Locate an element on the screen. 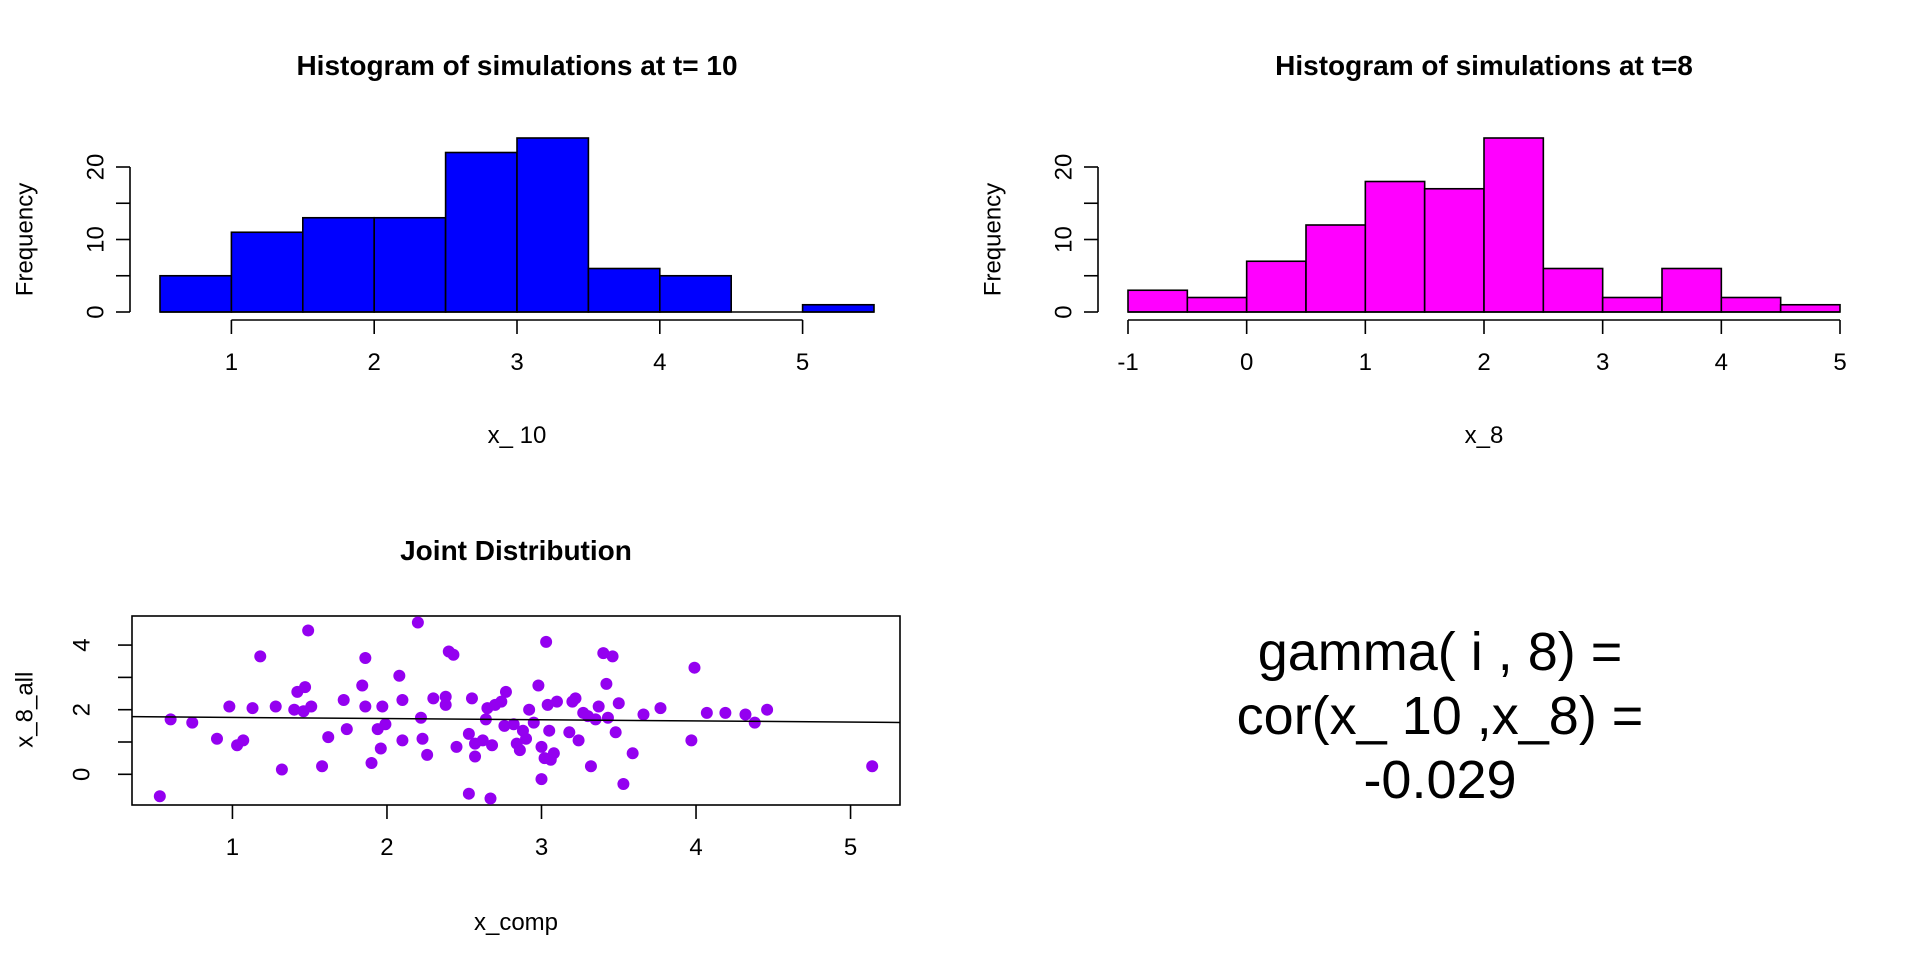  chart-title: Histogram of simulations at t= 10 is located at coordinates (516, 65).